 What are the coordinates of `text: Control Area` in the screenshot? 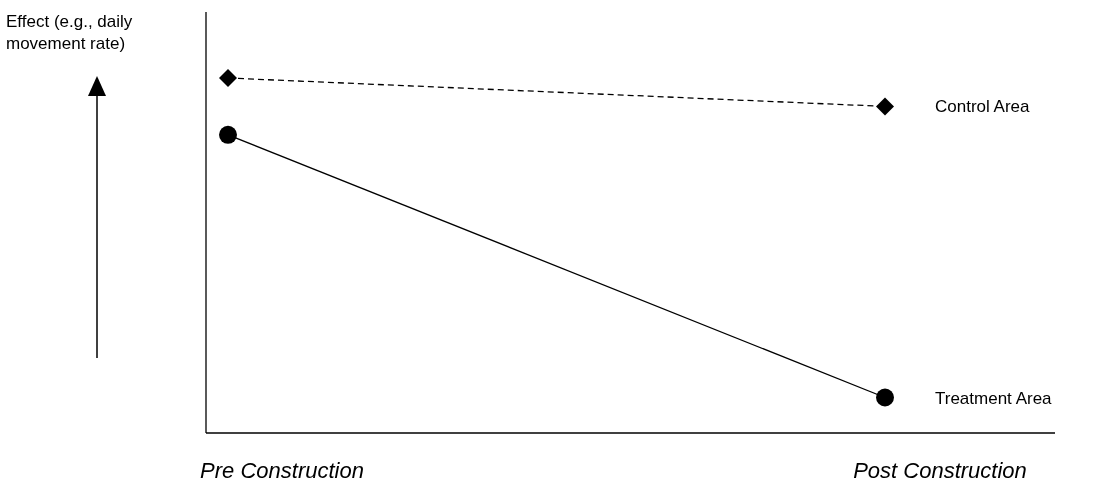 It's located at (983, 107).